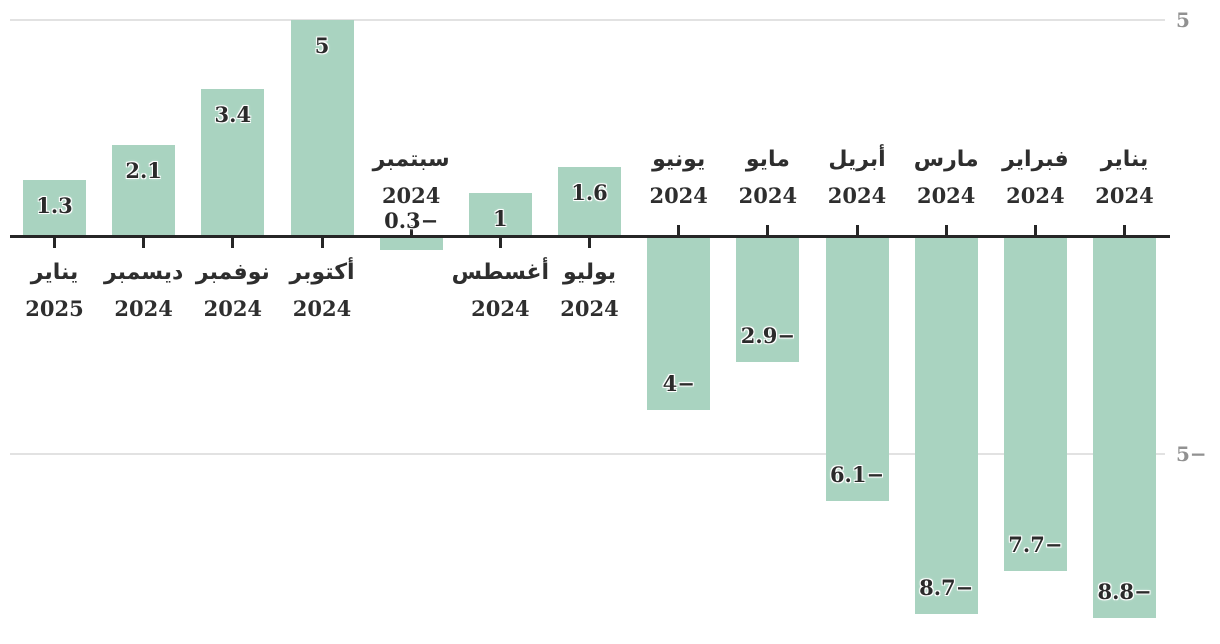 The image size is (1220, 644). What do you see at coordinates (411, 178) in the screenshot?
I see `category-label: سبتمبر 2024` at bounding box center [411, 178].